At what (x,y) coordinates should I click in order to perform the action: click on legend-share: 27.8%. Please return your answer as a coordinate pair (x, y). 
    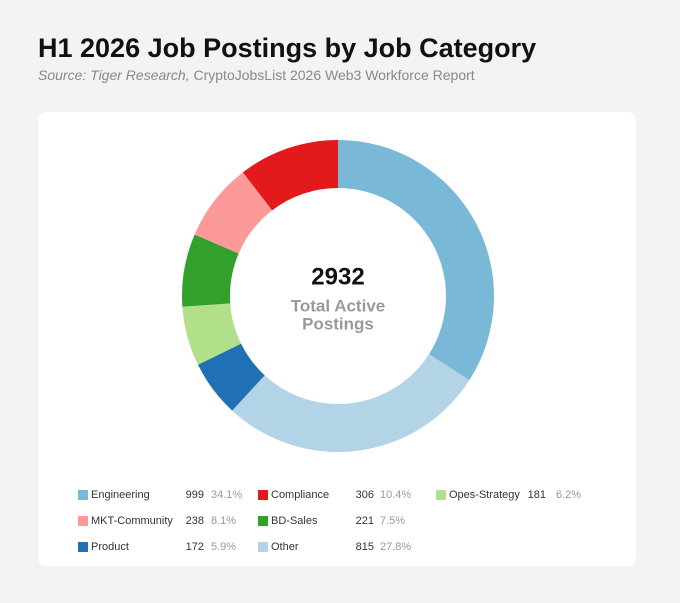
    Looking at the image, I should click on (395, 547).